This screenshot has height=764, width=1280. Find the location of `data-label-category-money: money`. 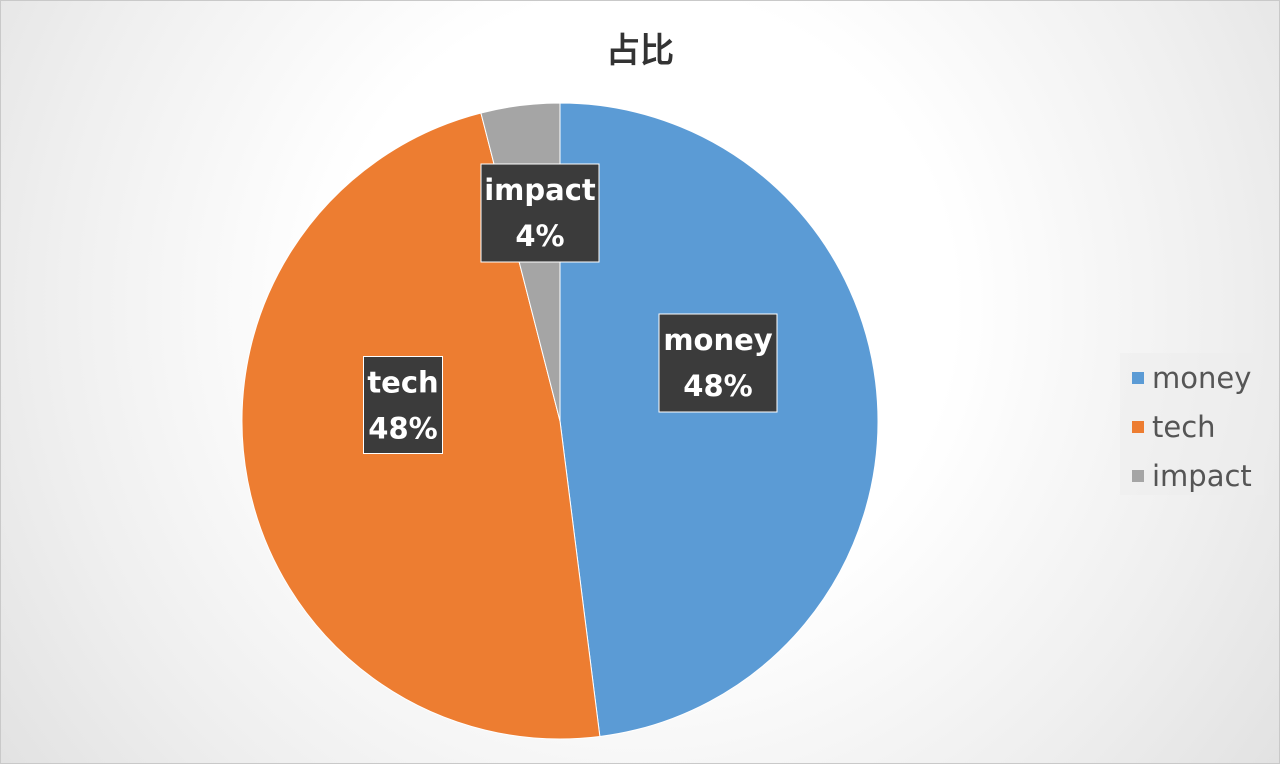

data-label-category-money: money is located at coordinates (717, 340).